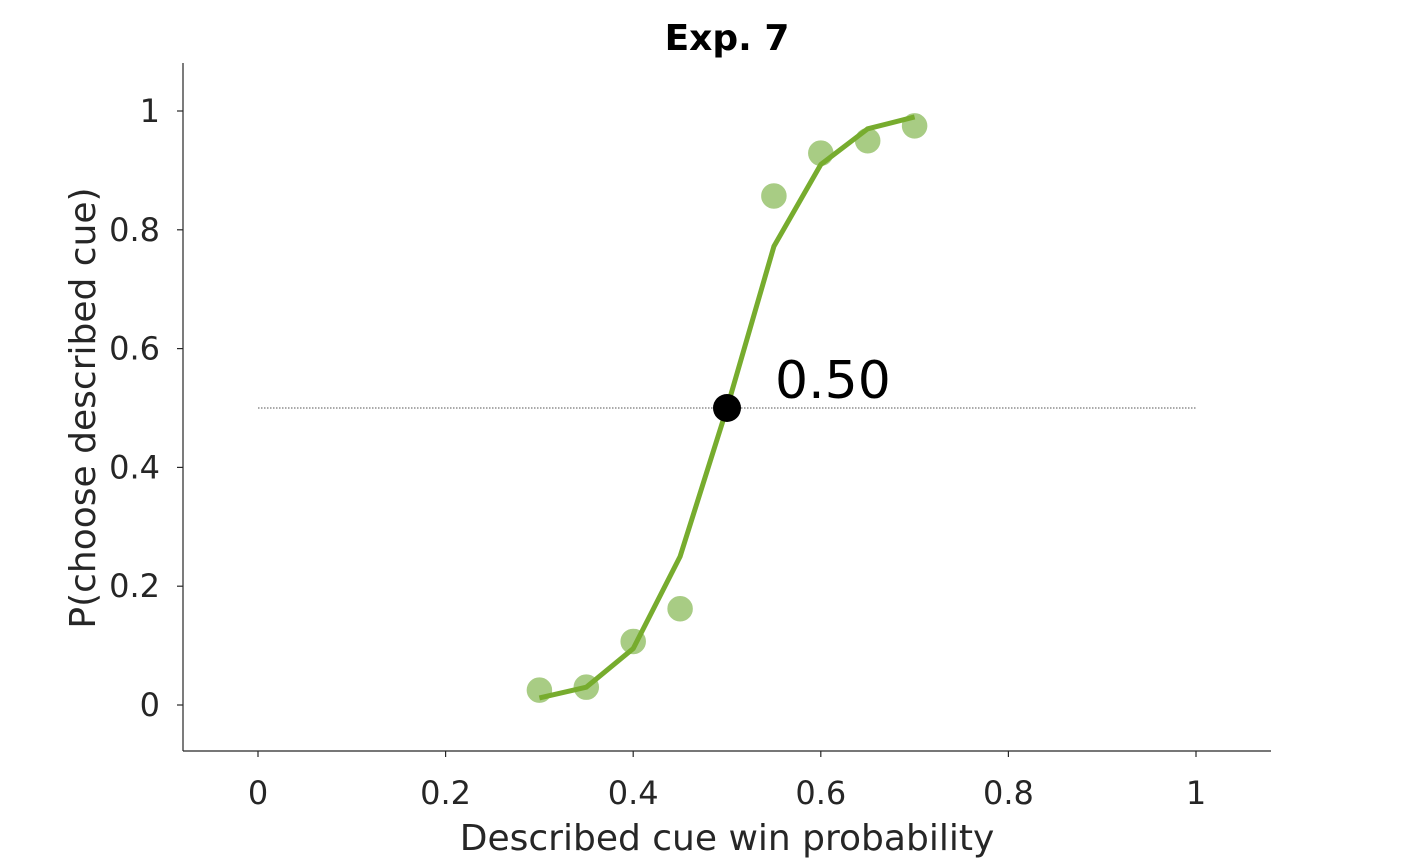  What do you see at coordinates (150, 705) in the screenshot?
I see `y-tick-label: 0` at bounding box center [150, 705].